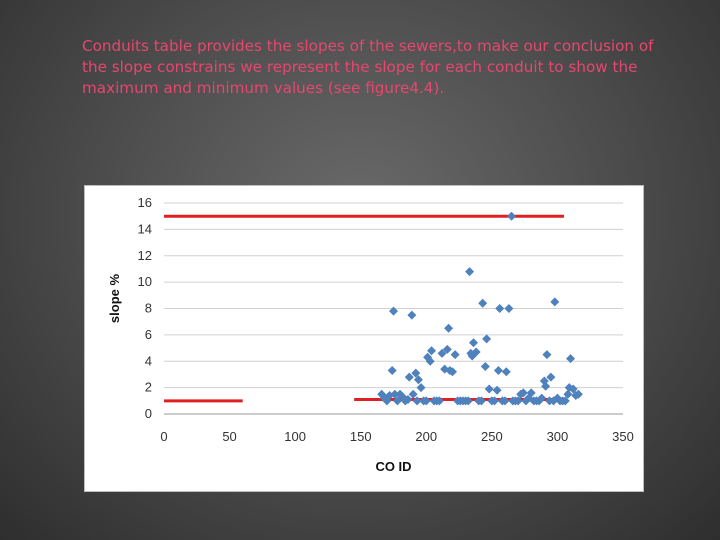 The height and width of the screenshot is (540, 720). What do you see at coordinates (623, 436) in the screenshot?
I see `x-tick-label: 350` at bounding box center [623, 436].